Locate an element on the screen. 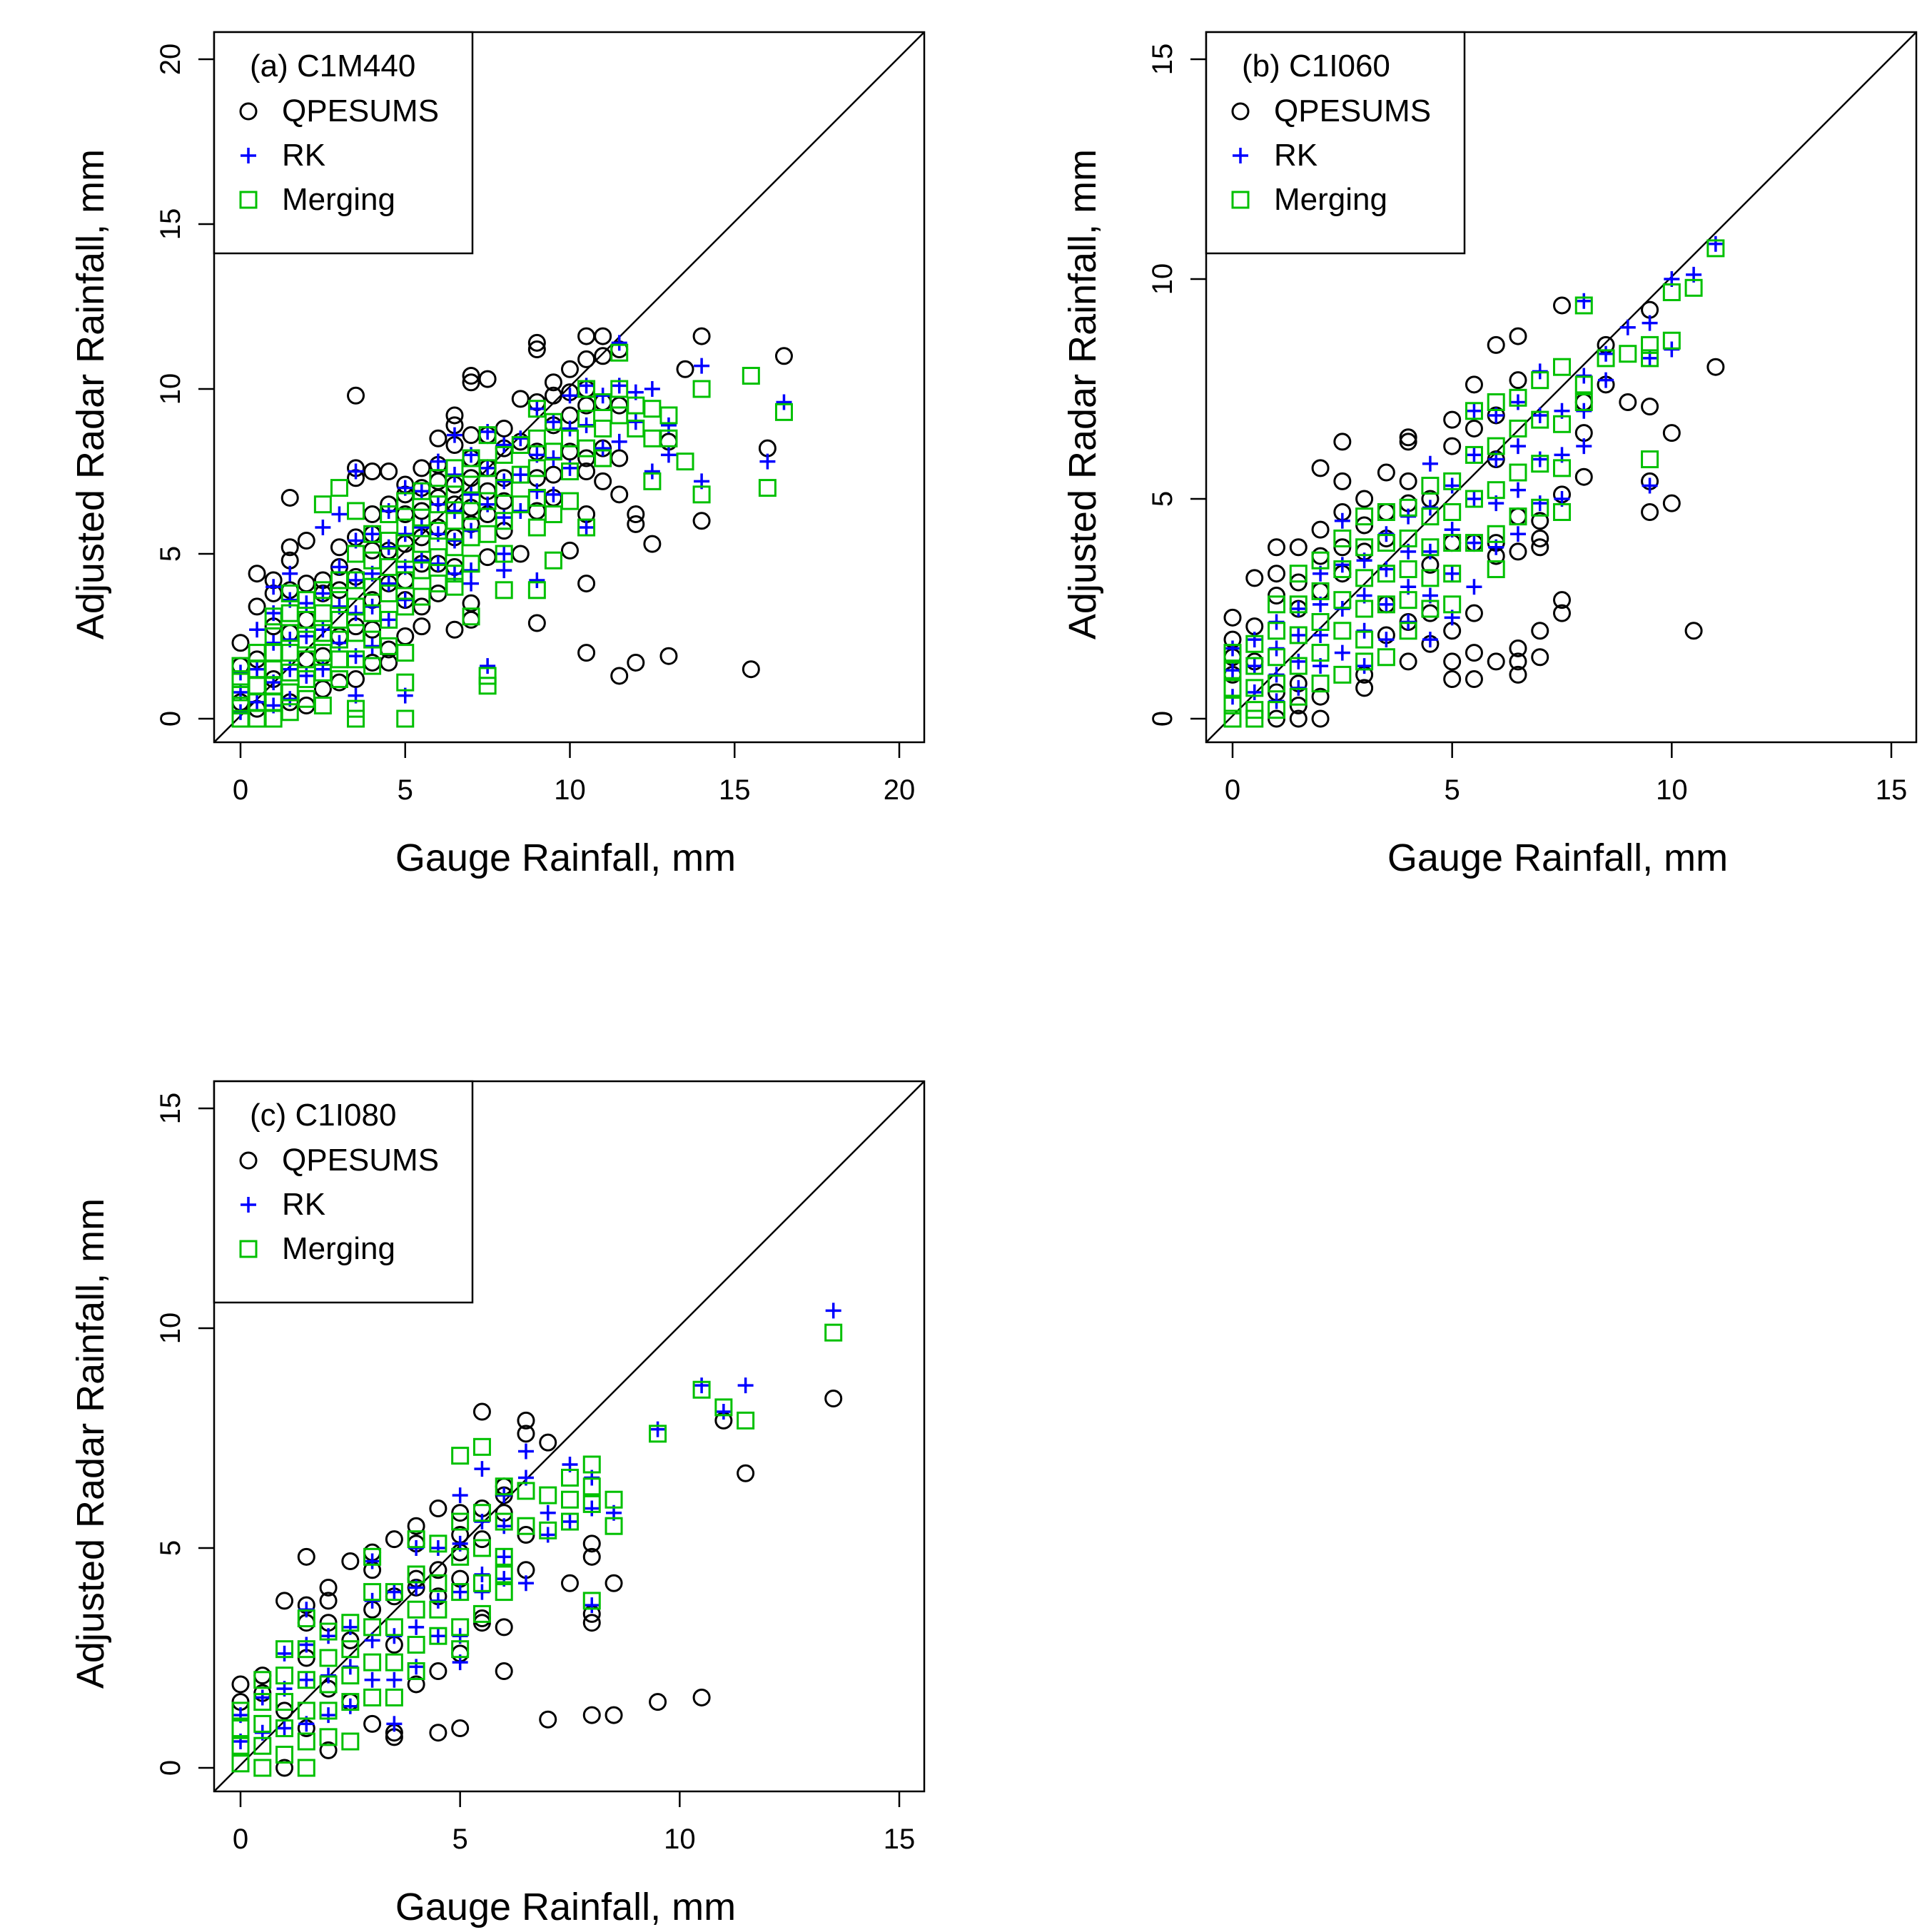 The image size is (1932, 1932). y-tick-label: 10 is located at coordinates (170, 389).